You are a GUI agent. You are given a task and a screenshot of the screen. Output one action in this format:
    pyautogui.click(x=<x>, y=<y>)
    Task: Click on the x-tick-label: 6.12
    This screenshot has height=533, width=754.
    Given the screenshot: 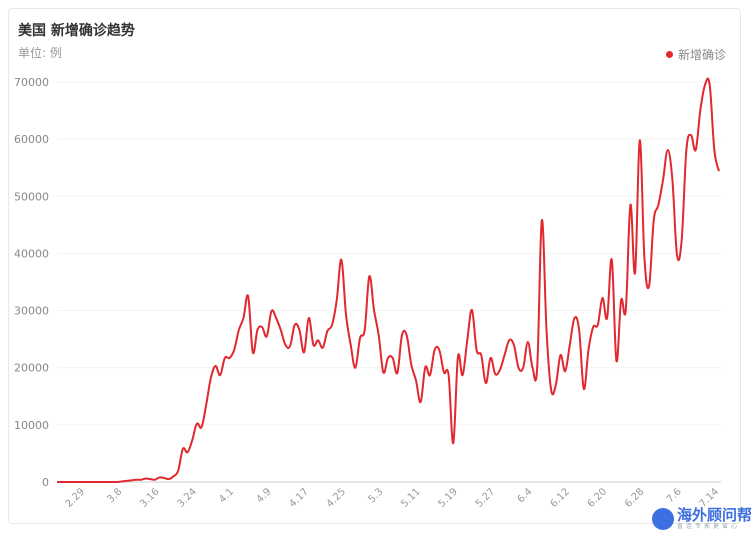 What is the action you would take?
    pyautogui.click(x=560, y=498)
    